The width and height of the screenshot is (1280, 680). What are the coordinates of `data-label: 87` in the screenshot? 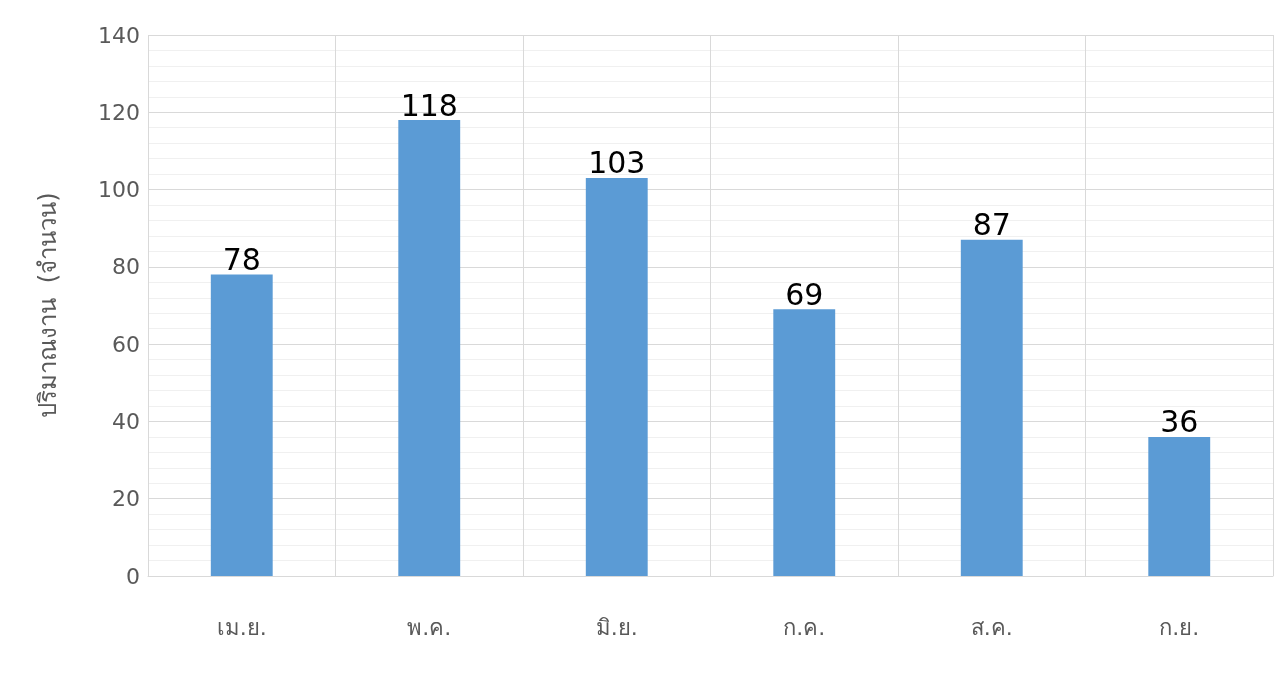 It's located at (991, 225).